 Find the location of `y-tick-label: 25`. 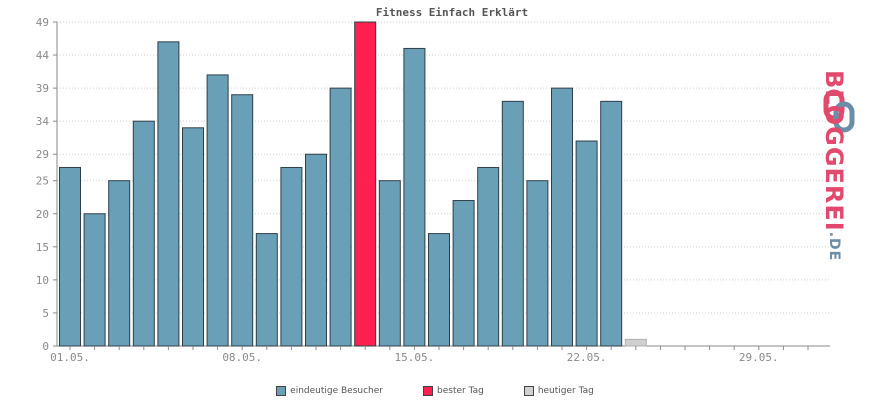

y-tick-label: 25 is located at coordinates (42, 181).